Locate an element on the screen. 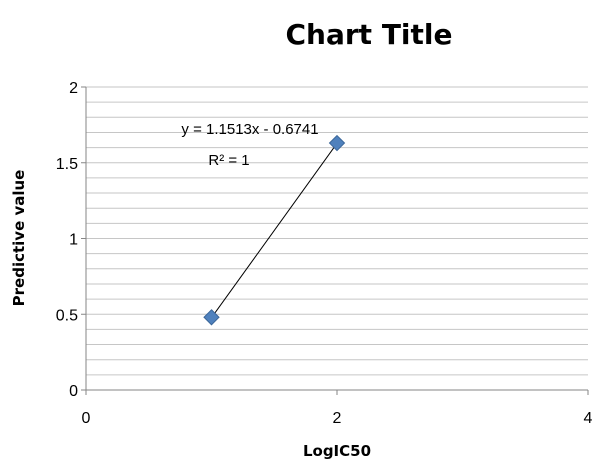 The width and height of the screenshot is (595, 465). y-tick-label: 0.5 is located at coordinates (67, 315).